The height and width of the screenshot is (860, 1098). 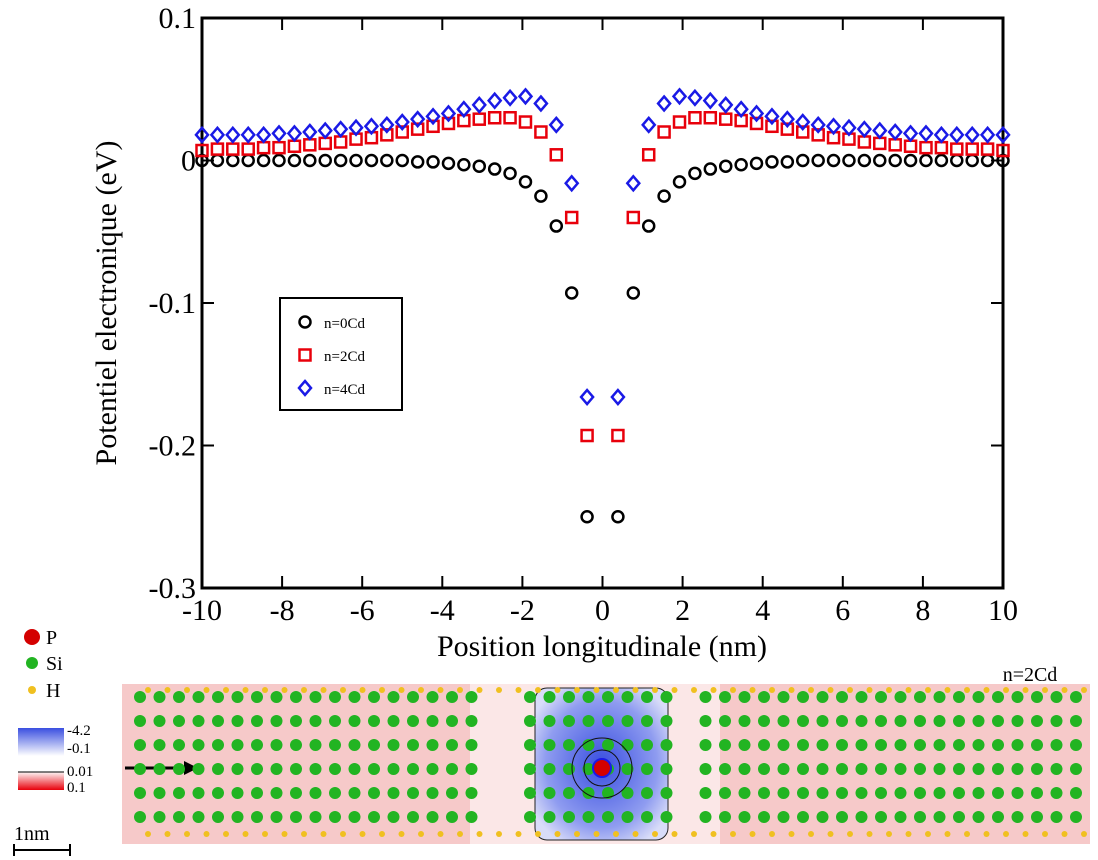 What do you see at coordinates (188, 161) in the screenshot?
I see `y-tick-label: 0` at bounding box center [188, 161].